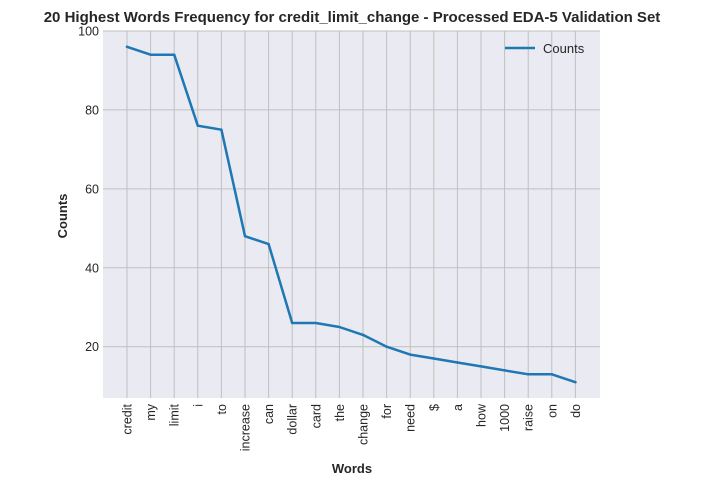  What do you see at coordinates (505, 418) in the screenshot?
I see `x-tick-label: 1000` at bounding box center [505, 418].